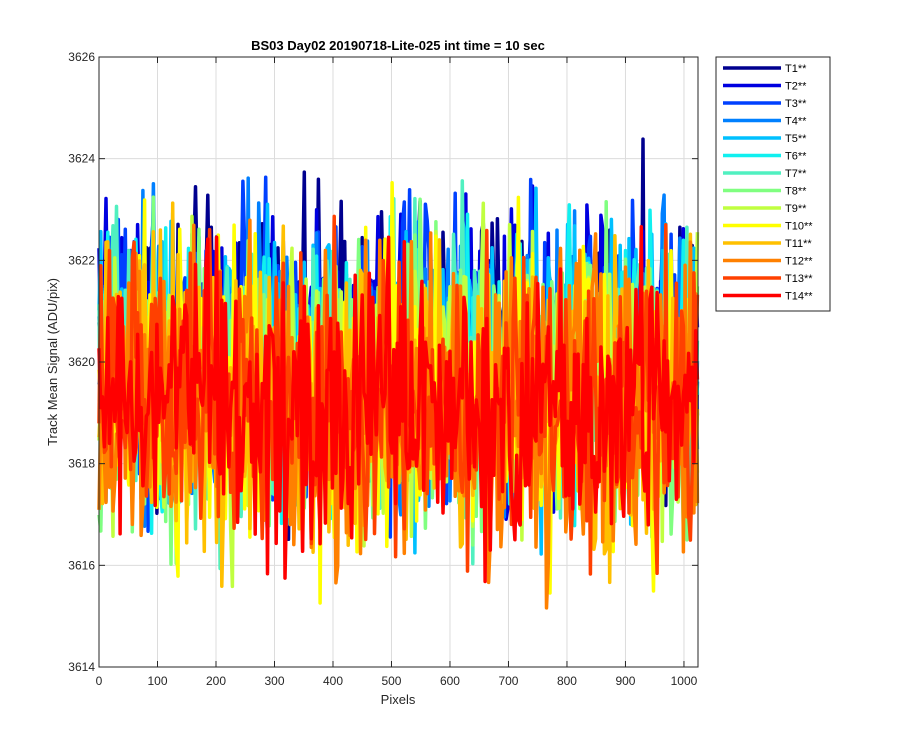 The width and height of the screenshot is (900, 750). I want to click on legend-entry-label: T6**, so click(796, 157).